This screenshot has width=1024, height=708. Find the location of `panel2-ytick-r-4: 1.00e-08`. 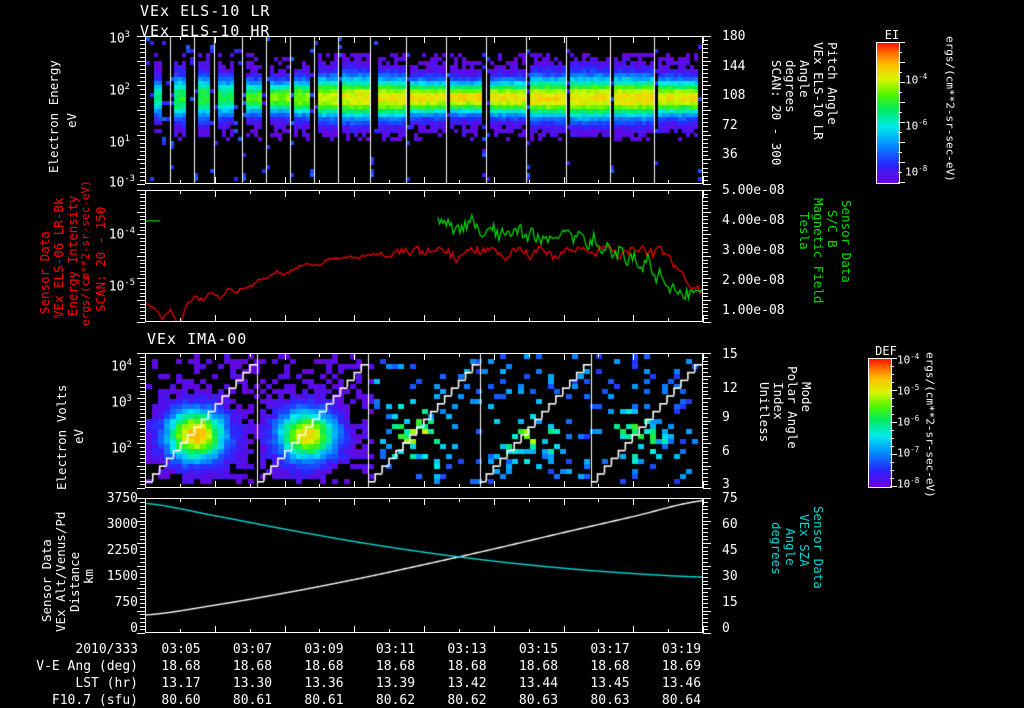

panel2-ytick-r-4: 1.00e-08 is located at coordinates (753, 310).